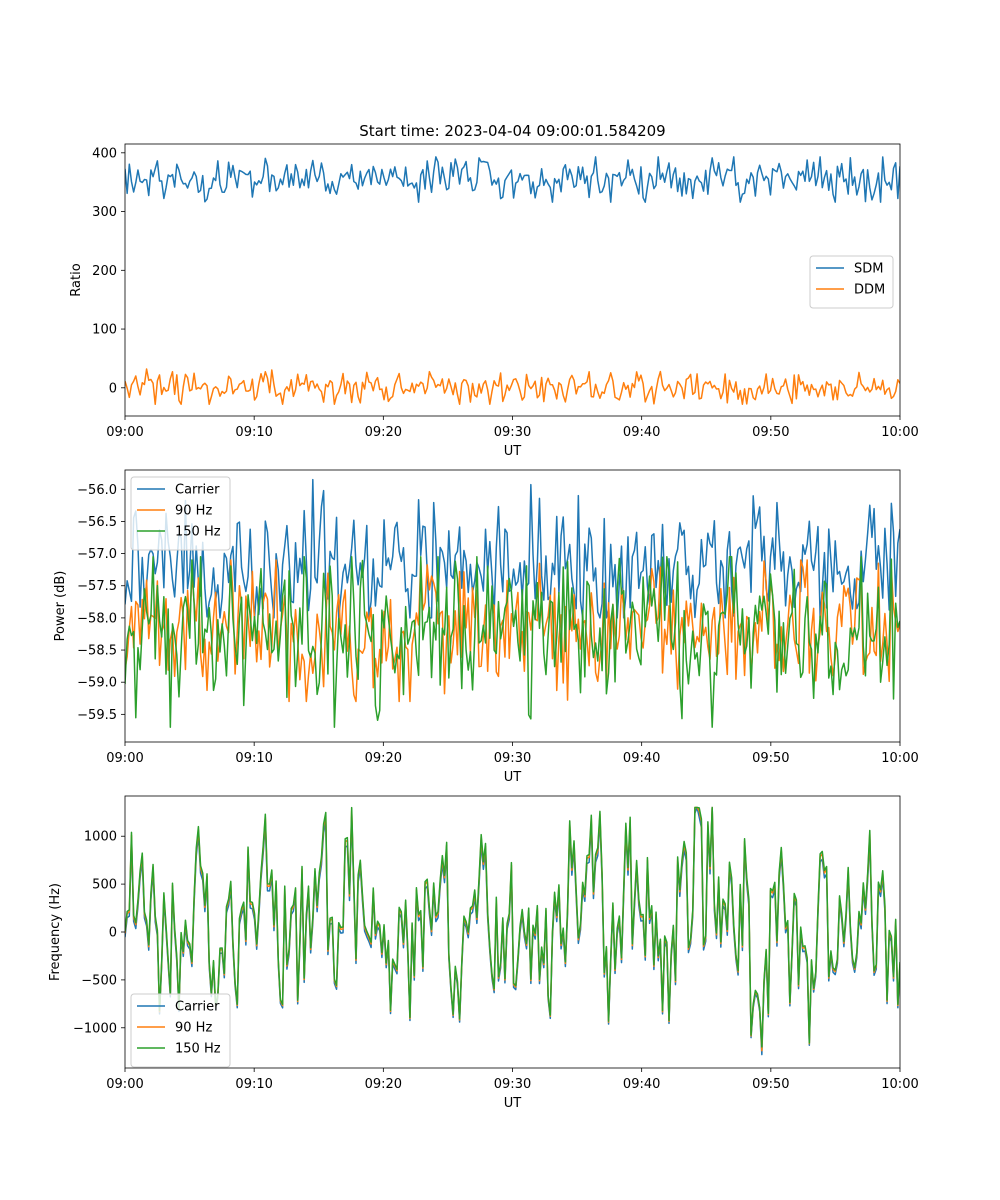 The height and width of the screenshot is (1200, 1000). Describe the element at coordinates (104, 153) in the screenshot. I see `y-tick-label: 400` at that location.